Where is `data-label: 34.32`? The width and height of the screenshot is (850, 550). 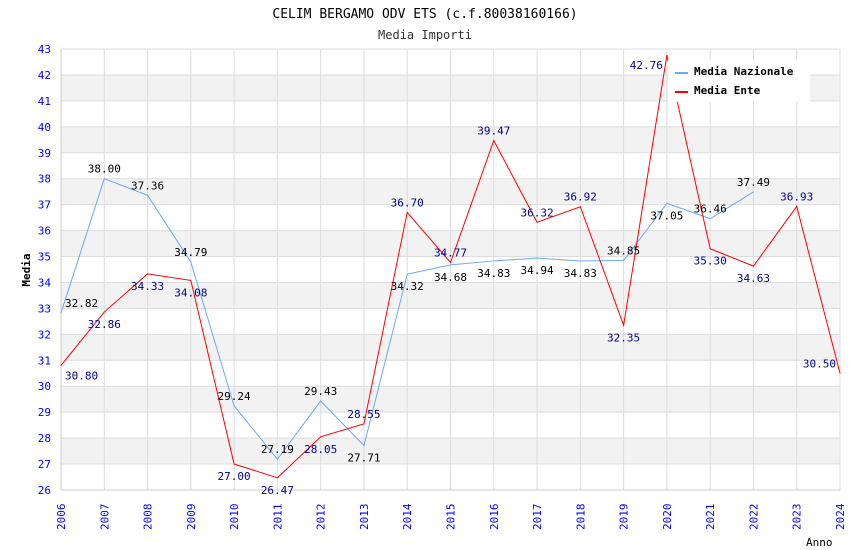
data-label: 34.32 is located at coordinates (407, 286).